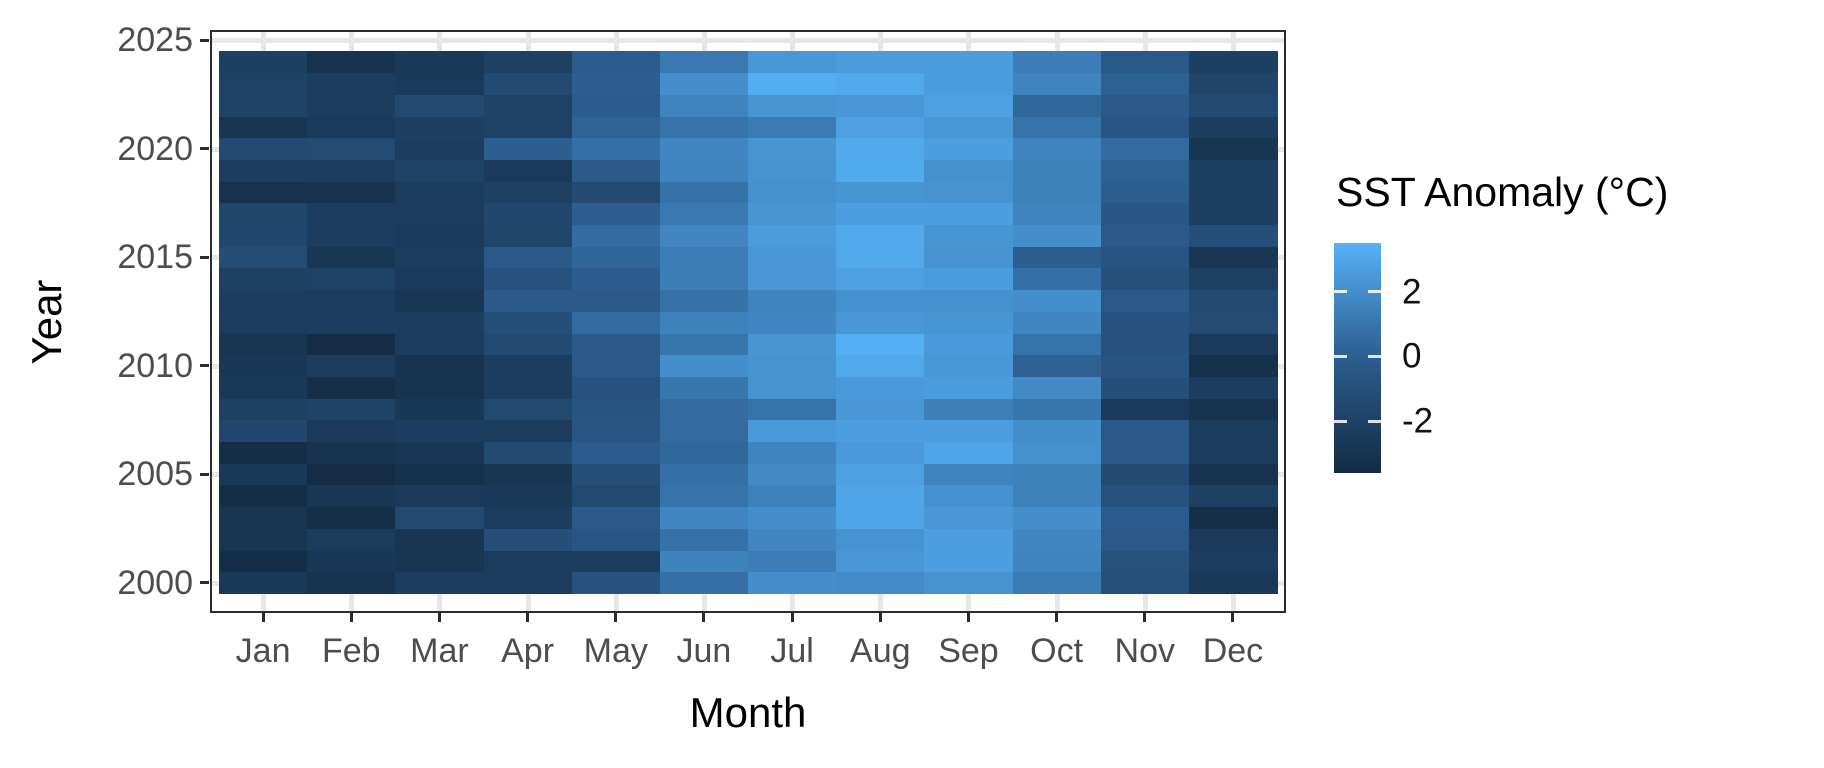 The width and height of the screenshot is (1824, 768). What do you see at coordinates (1357, 358) in the screenshot?
I see `legend-colorbar` at bounding box center [1357, 358].